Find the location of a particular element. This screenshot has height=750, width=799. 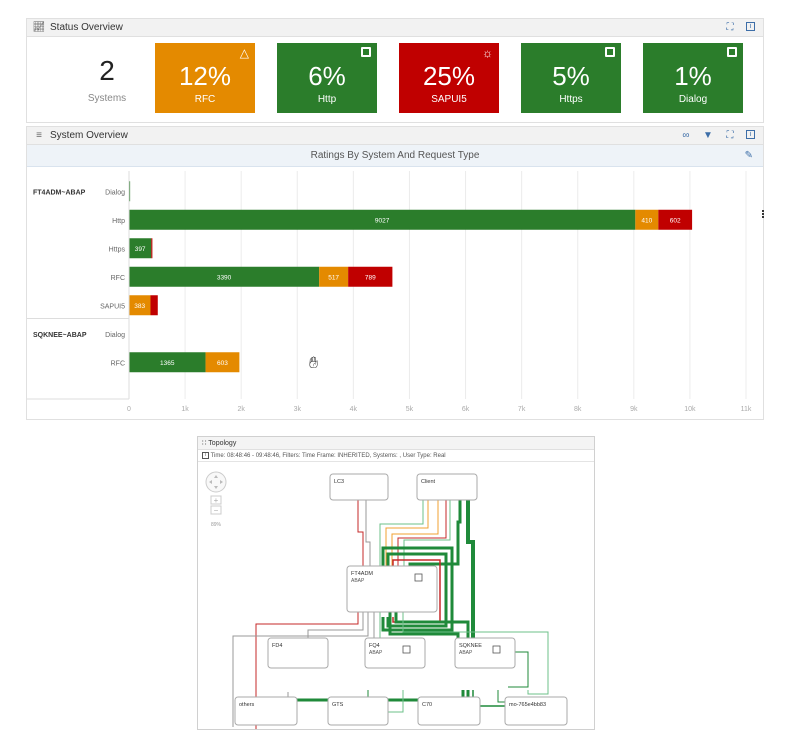

topology-node-ft4adm is located at coordinates (392, 589).